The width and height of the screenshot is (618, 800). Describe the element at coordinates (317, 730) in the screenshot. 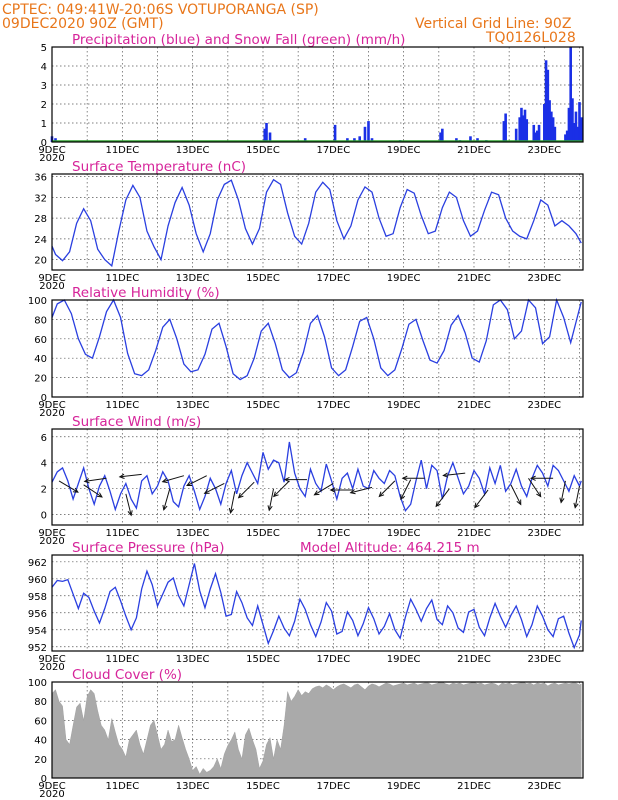

I see `cloud-frame` at that location.